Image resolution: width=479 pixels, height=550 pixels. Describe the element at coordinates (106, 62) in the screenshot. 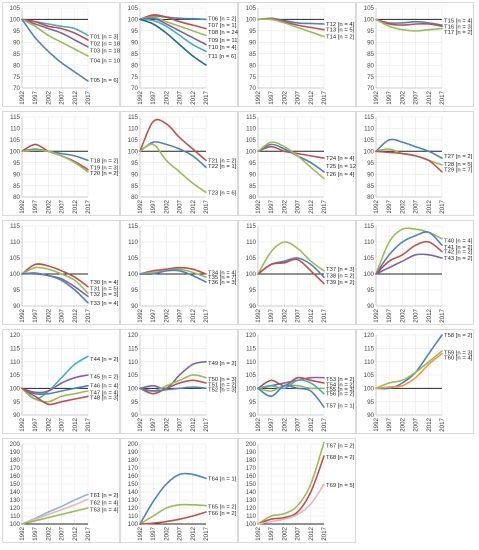

I see `series-label: T04 [n = 10]` at that location.